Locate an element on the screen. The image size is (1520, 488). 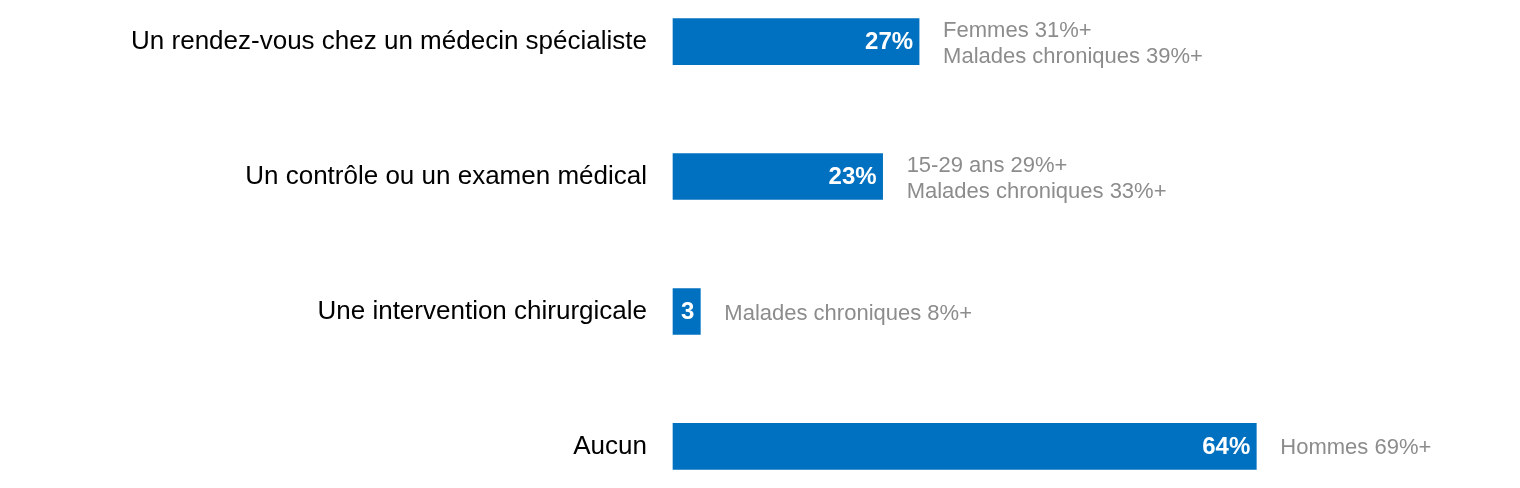
y-tick-label: Un contrôle ou un examen médical is located at coordinates (446, 174).